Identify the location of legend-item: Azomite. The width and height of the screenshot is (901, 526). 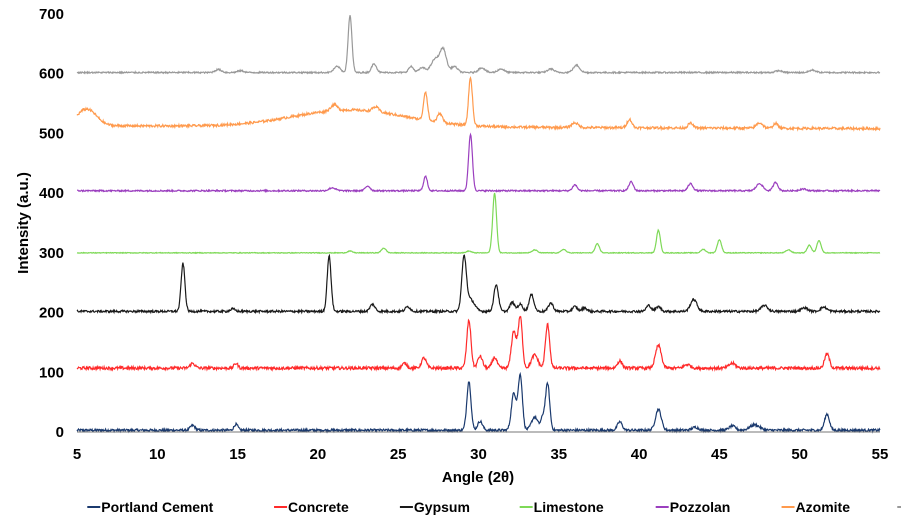
(816, 507).